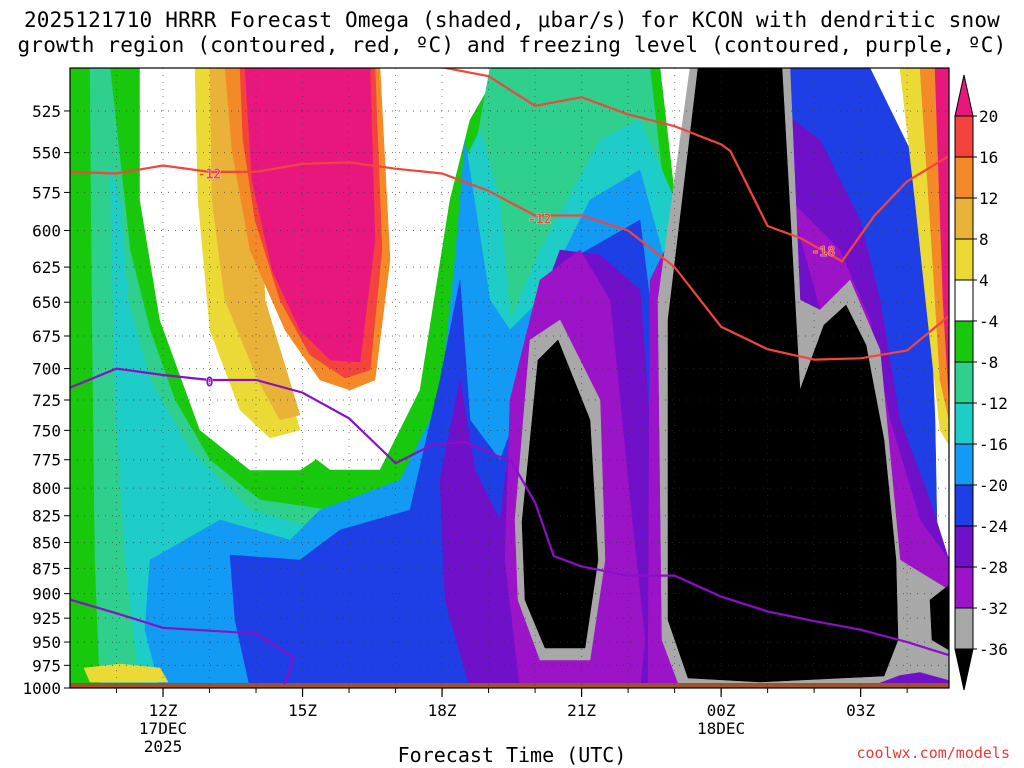  What do you see at coordinates (46, 192) in the screenshot?
I see `y-tick-label-575: 575` at bounding box center [46, 192].